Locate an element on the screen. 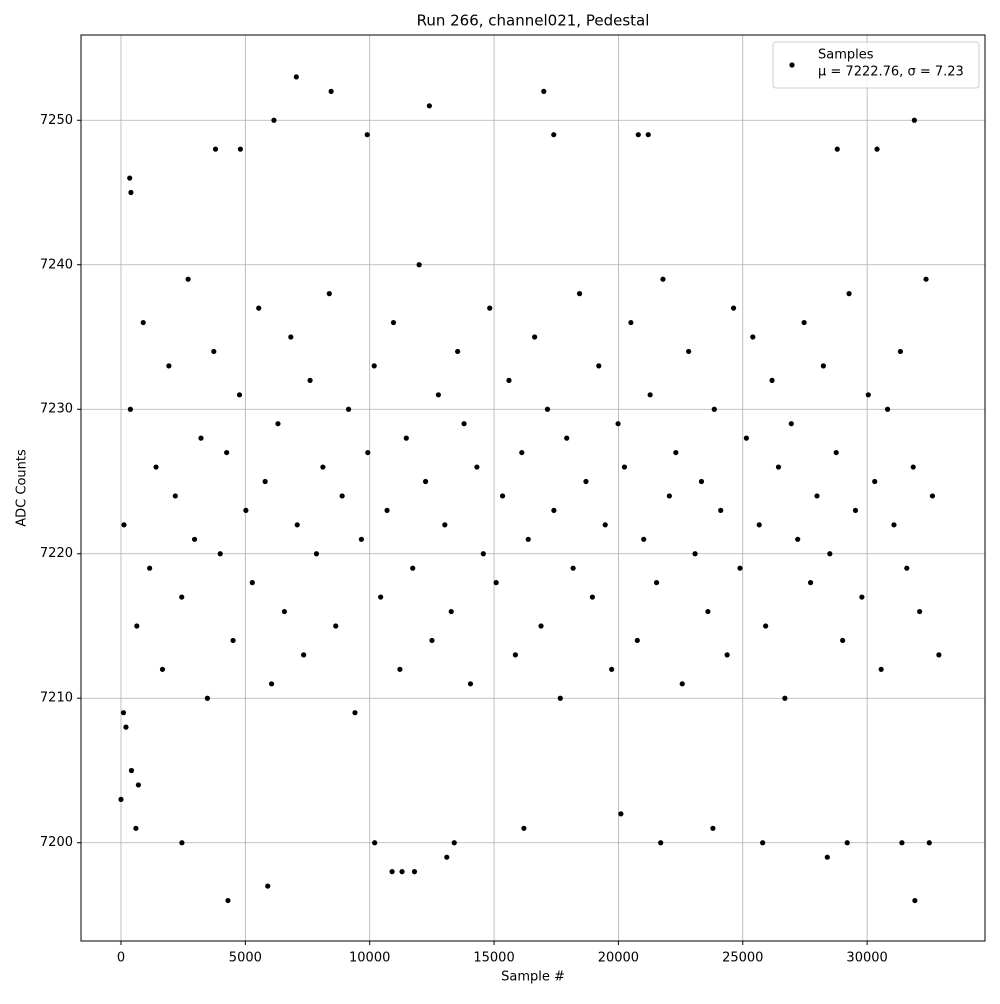 The image size is (1000, 1004). x-tick-label: 0 is located at coordinates (121, 958).